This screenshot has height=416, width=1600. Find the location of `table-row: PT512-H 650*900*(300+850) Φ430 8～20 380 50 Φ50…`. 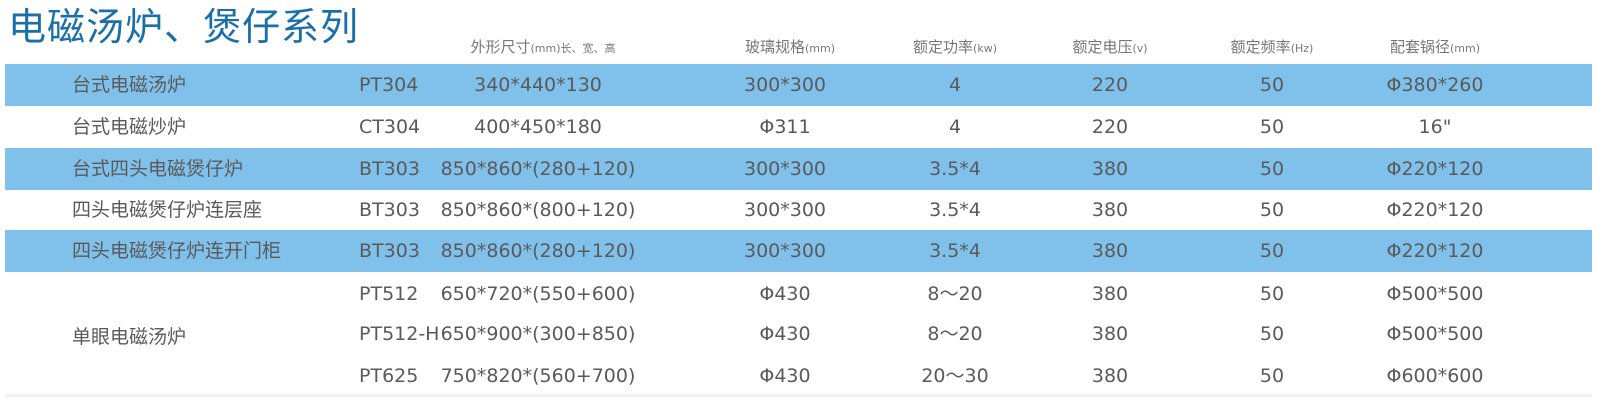

table-row: PT512-H 650*900*(300+850) Φ430 8～20 380 50 Φ50… is located at coordinates (798, 334).